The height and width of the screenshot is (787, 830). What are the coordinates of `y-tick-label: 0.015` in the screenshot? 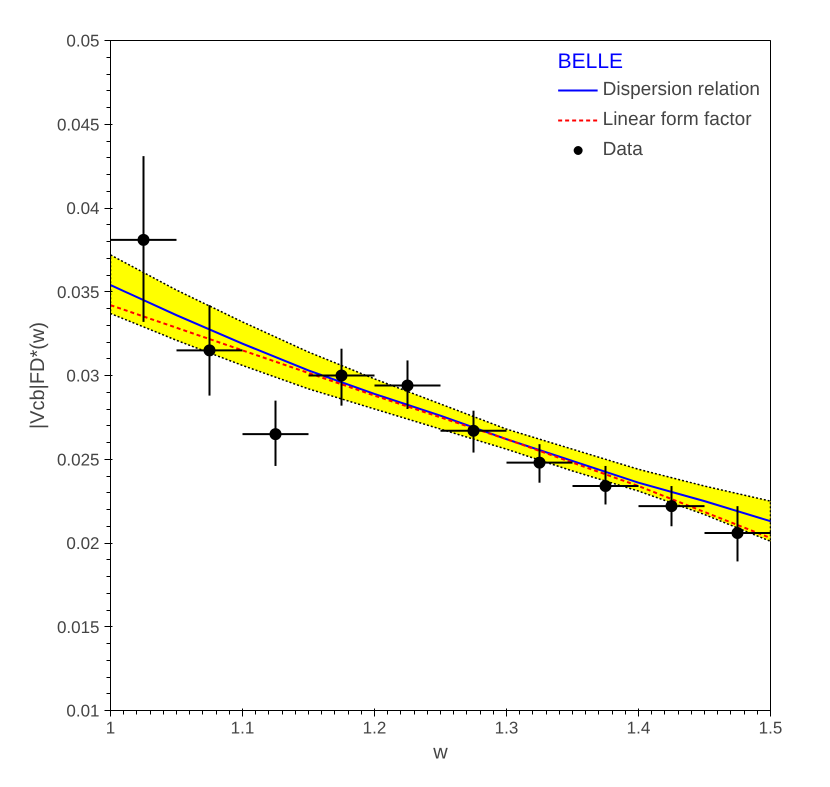 It's located at (78, 627).